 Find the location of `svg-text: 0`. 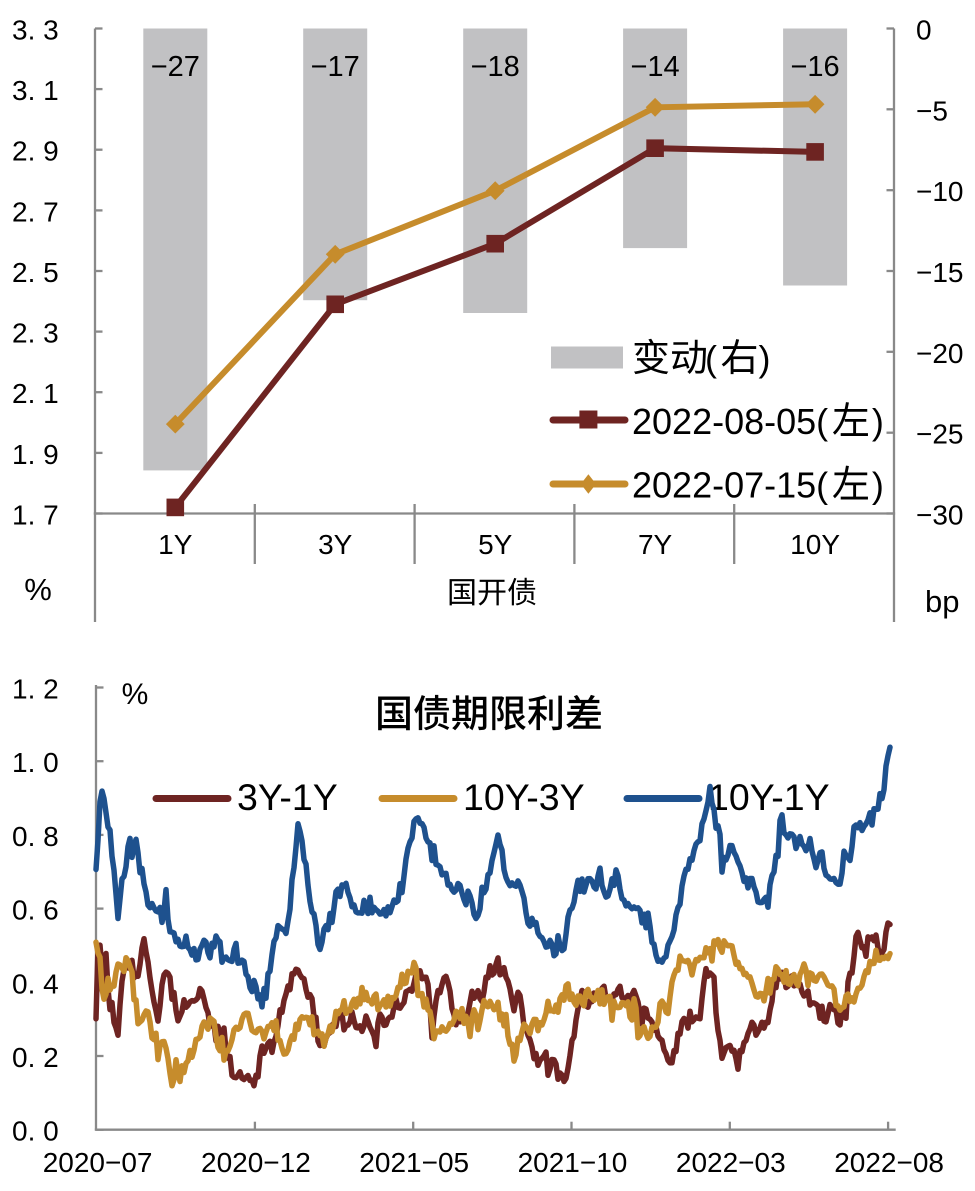

svg-text: 0 is located at coordinates (924, 30).